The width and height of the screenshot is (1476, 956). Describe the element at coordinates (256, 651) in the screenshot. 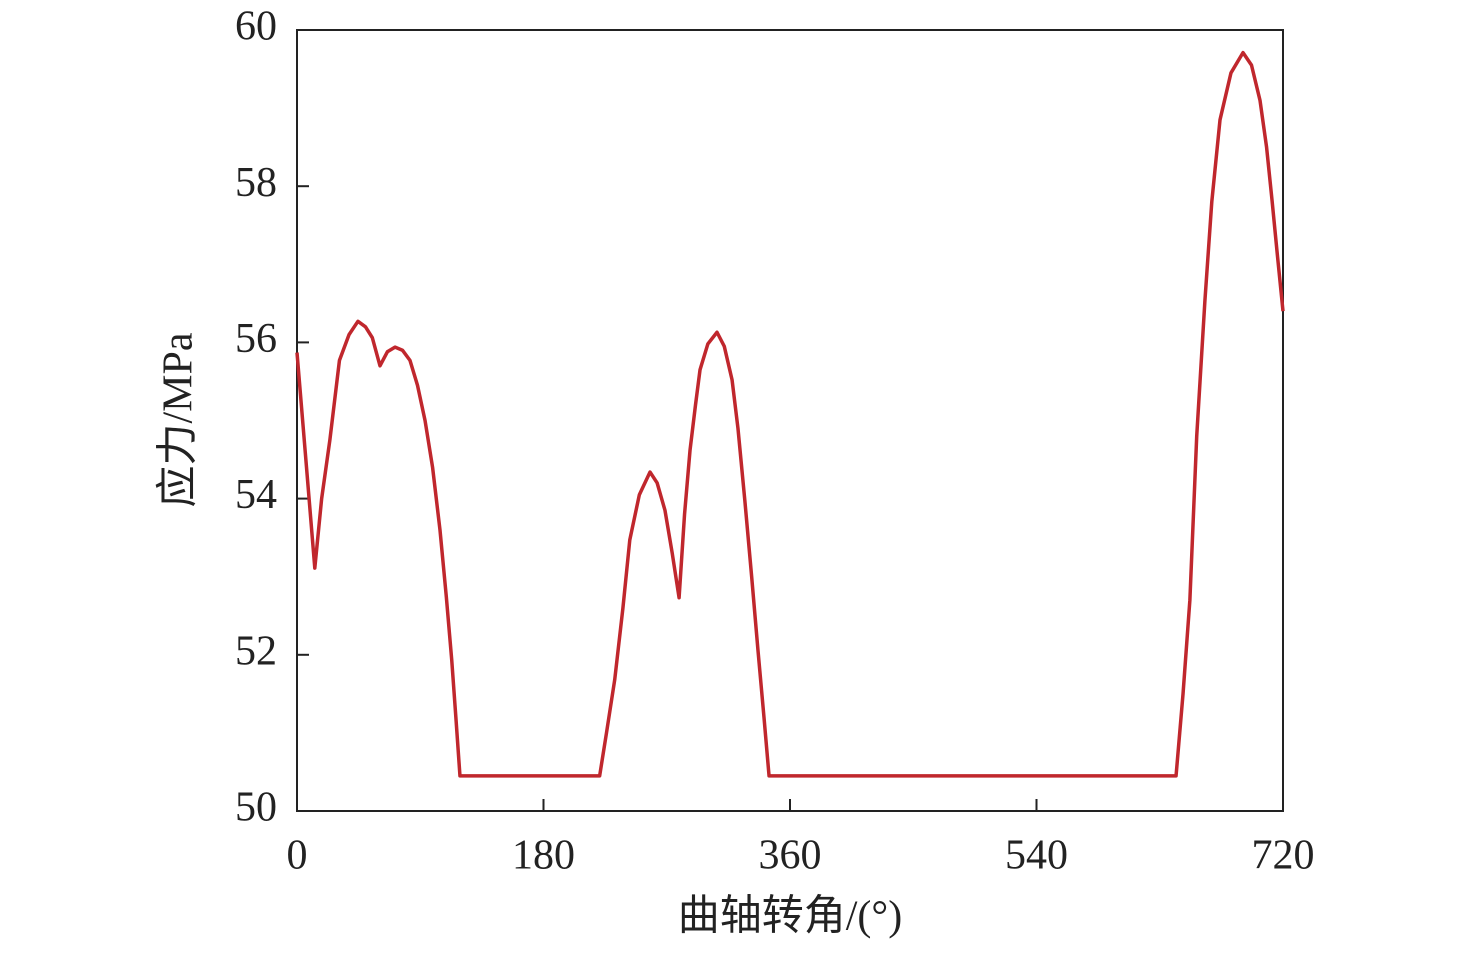

I see `y-tick-label: 52` at that location.